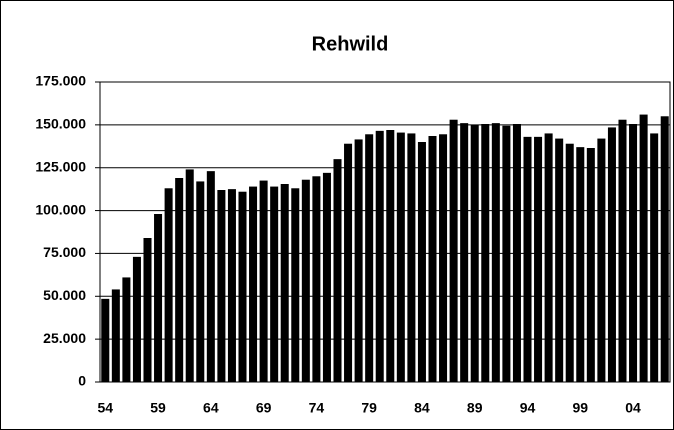  Describe the element at coordinates (82, 381) in the screenshot. I see `y-tick-label: 0` at that location.